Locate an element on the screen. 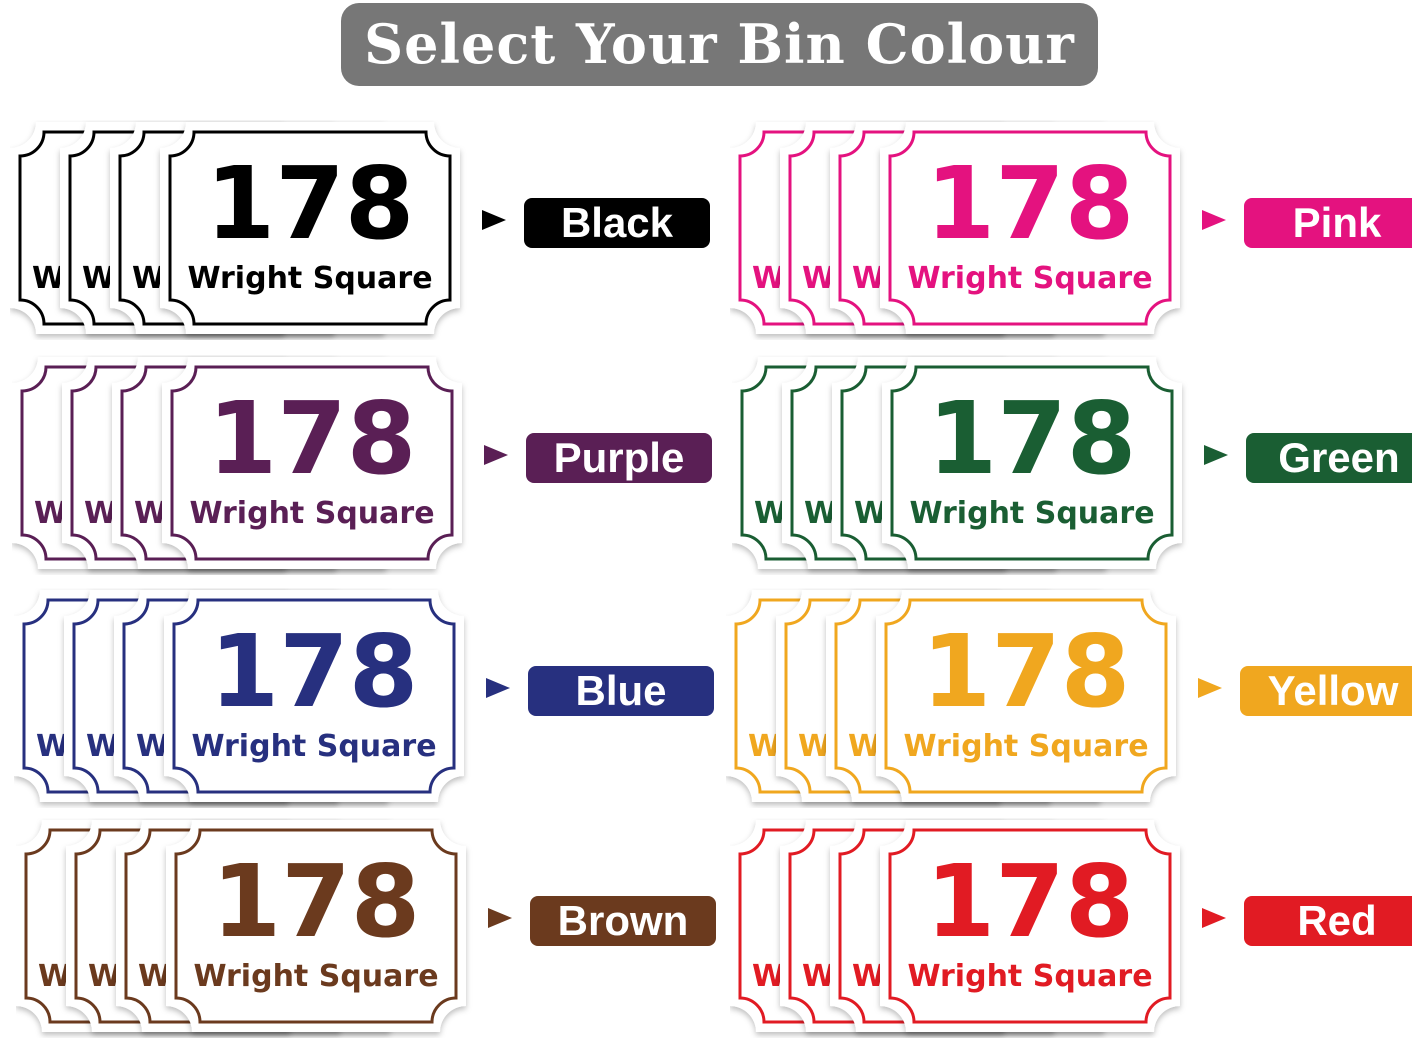  colour-option-pink: W W W 178 Wright Square Pink is located at coordinates (1071, 230).